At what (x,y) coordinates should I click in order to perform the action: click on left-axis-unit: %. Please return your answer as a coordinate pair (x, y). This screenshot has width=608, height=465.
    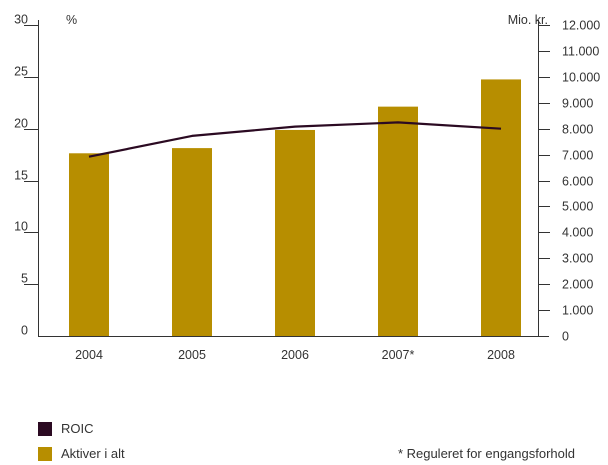
    Looking at the image, I should click on (71, 20).